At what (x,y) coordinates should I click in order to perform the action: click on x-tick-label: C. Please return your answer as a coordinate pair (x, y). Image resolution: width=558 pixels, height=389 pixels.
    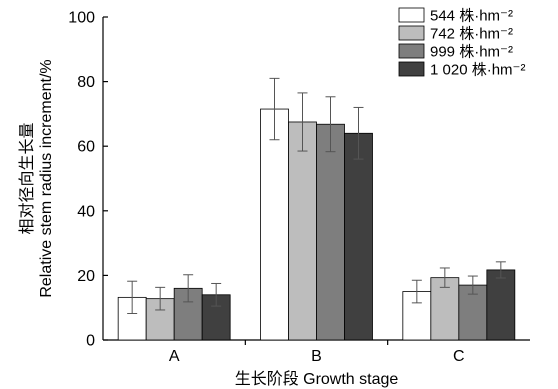
    Looking at the image, I should click on (459, 356).